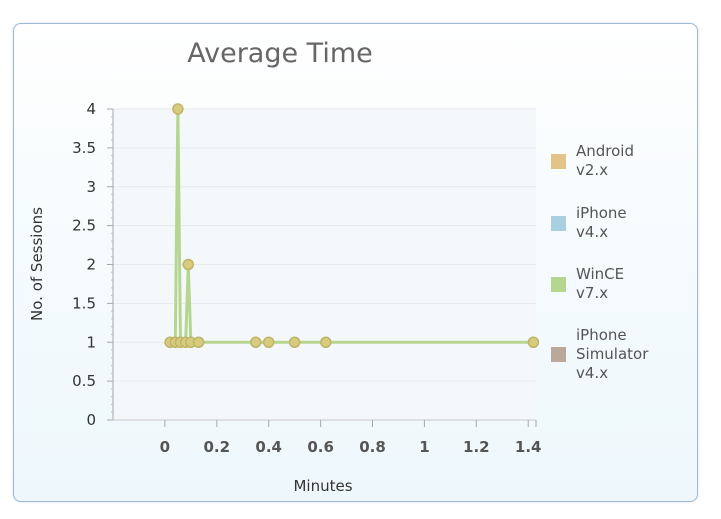 The height and width of the screenshot is (519, 721). Describe the element at coordinates (84, 226) in the screenshot. I see `y-tick-label: 2.5` at that location.